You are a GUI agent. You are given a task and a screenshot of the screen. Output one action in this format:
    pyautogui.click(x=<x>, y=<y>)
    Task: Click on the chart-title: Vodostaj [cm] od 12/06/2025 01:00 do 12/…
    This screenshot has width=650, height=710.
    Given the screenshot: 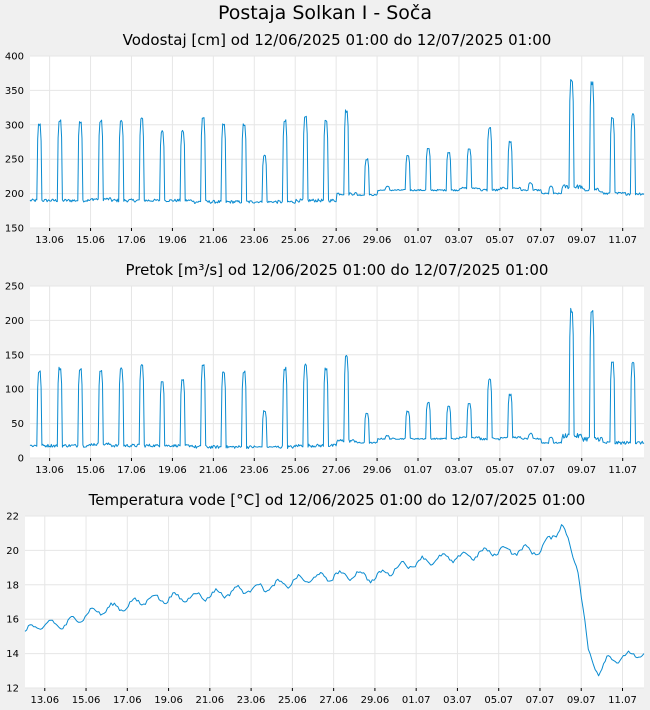 What is the action you would take?
    pyautogui.click(x=337, y=40)
    